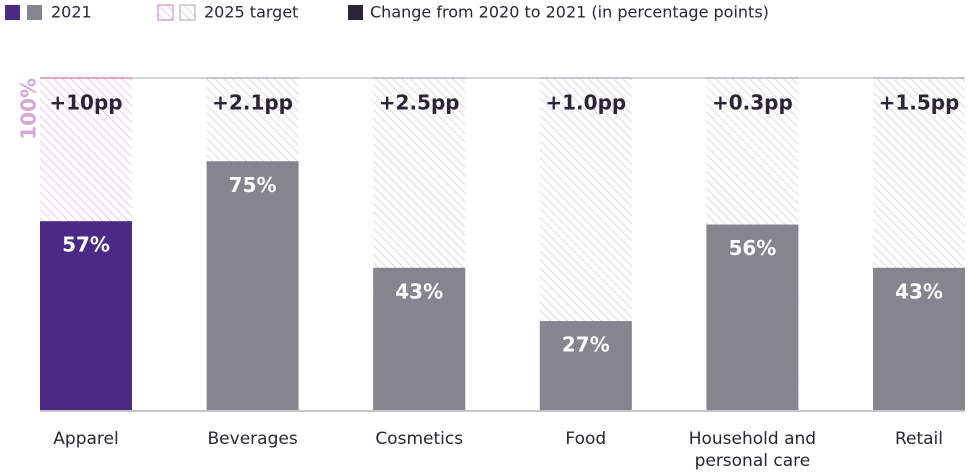 The image size is (978, 474). Describe the element at coordinates (252, 103) in the screenshot. I see `change-label: +2.1pp` at that location.